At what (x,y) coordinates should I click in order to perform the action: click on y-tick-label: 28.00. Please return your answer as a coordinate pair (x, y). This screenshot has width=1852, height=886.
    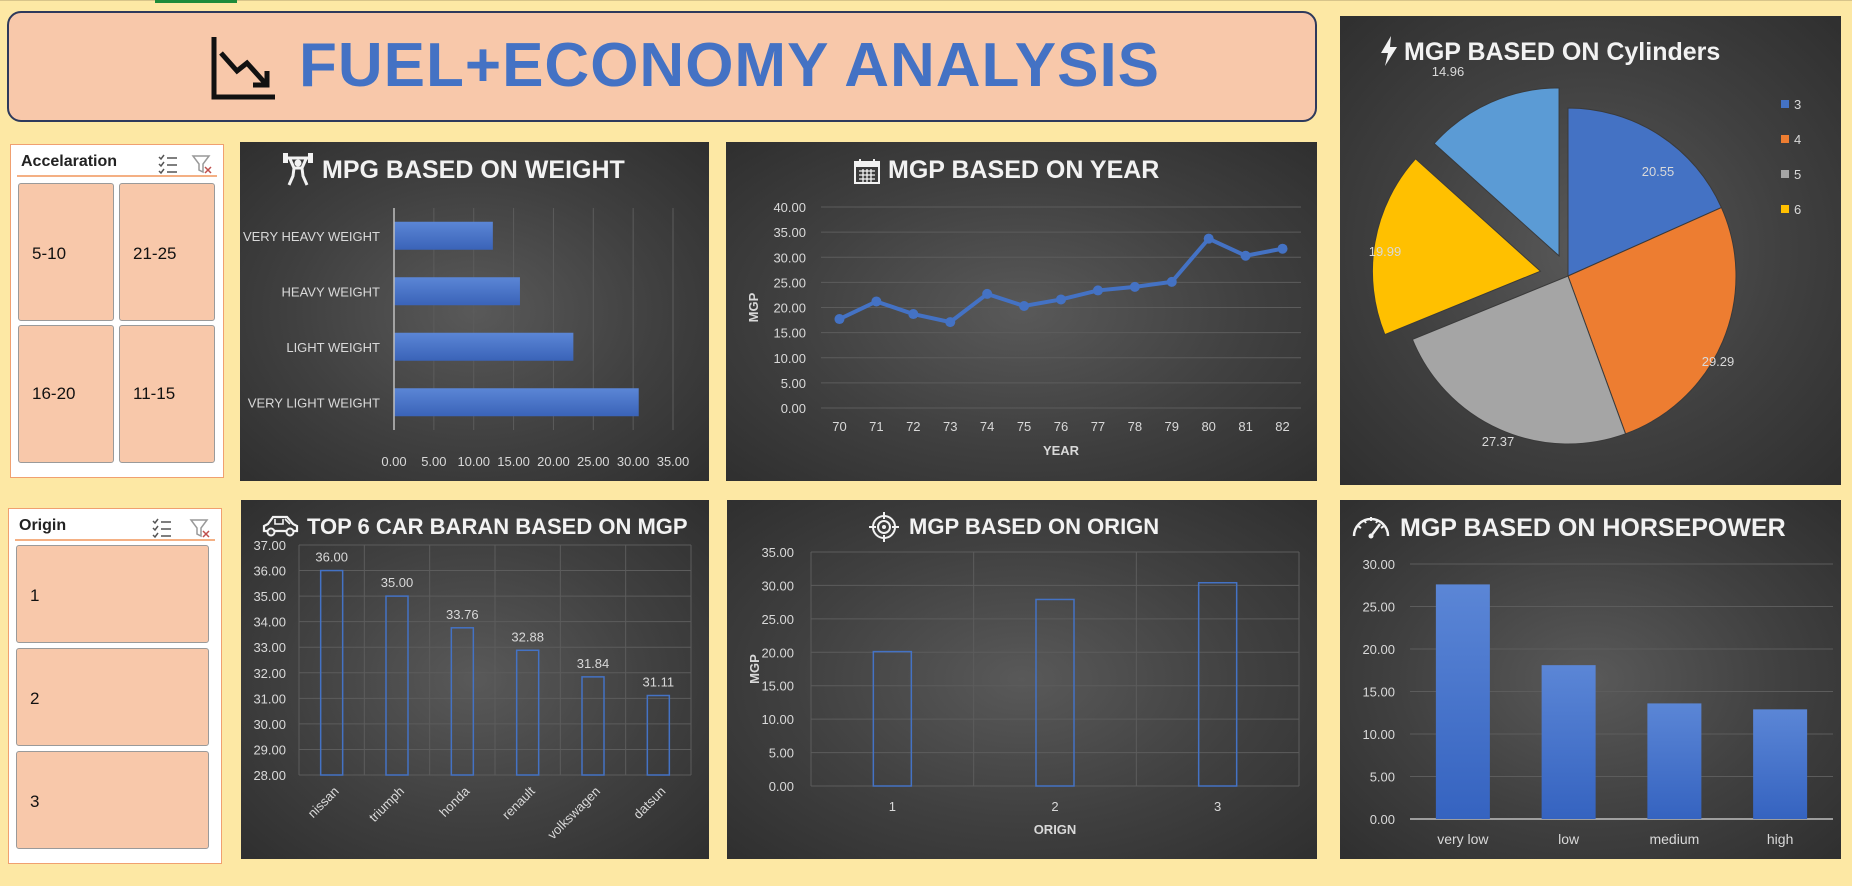
    Looking at the image, I should click on (269, 775).